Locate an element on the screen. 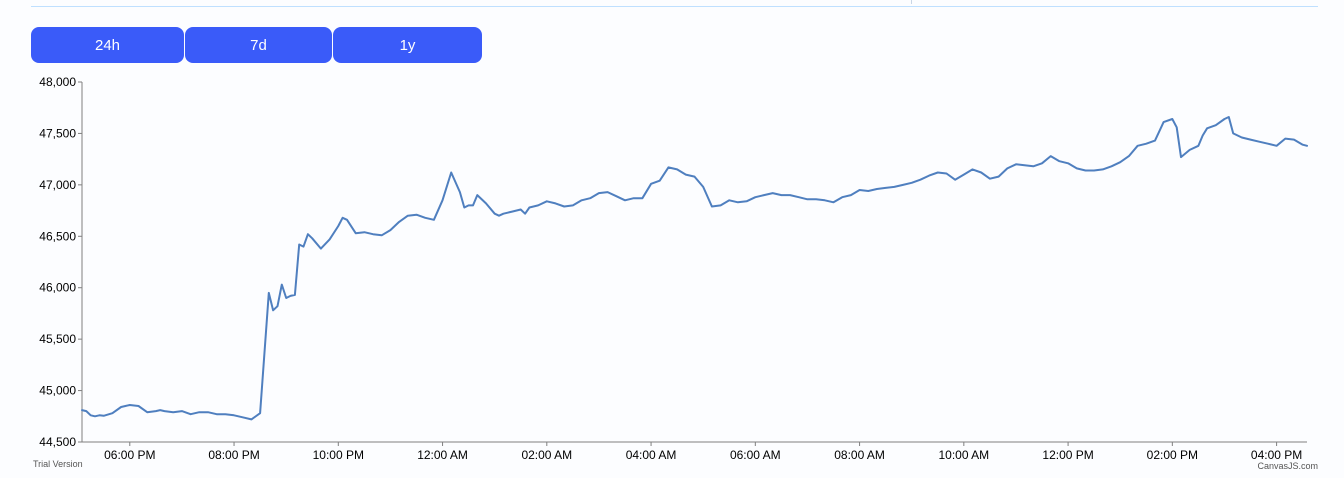 The height and width of the screenshot is (478, 1344). trial-version-label: Trial Version is located at coordinates (58, 464).